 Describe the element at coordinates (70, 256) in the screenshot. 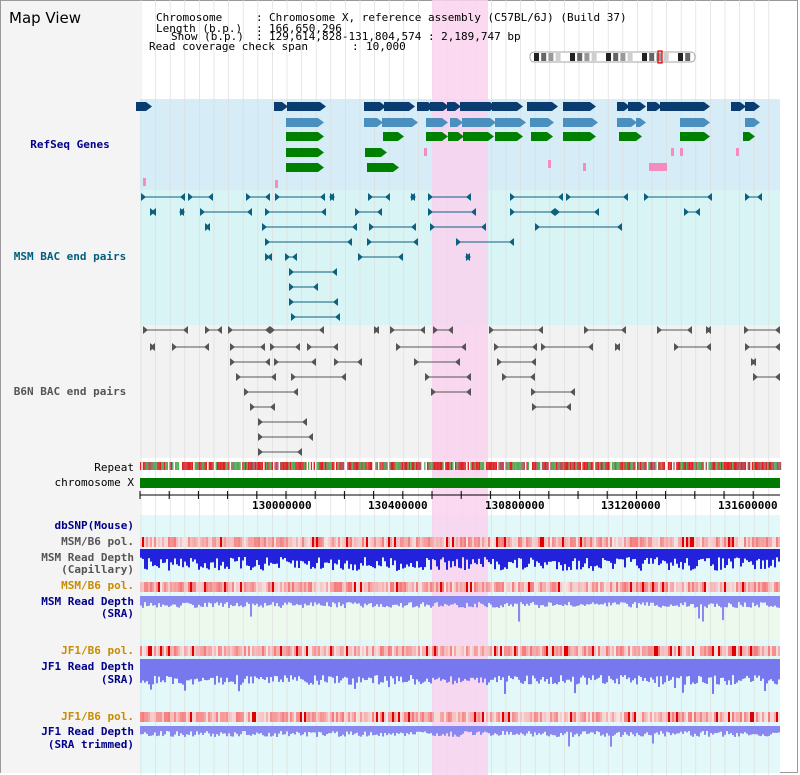

I see `track-label-msm-bac: MSM BAC end pairs` at that location.